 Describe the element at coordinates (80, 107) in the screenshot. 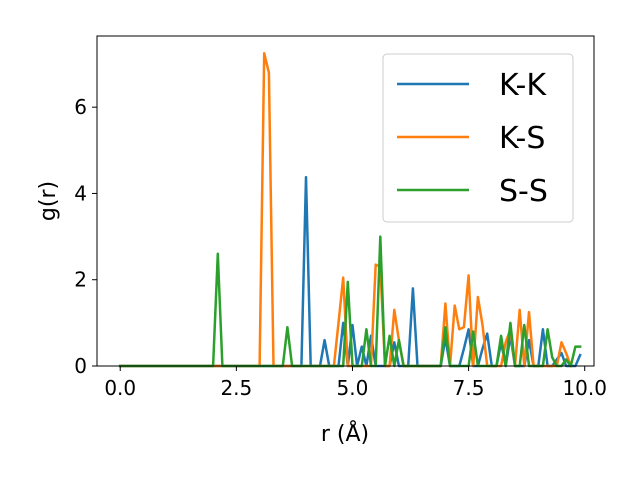

I see `y-tick-label: 6` at that location.